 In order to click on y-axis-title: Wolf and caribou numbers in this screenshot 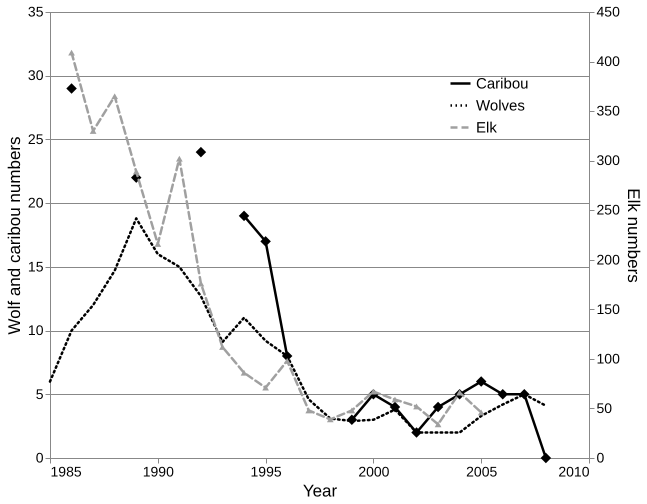, I will do `click(14, 235)`.